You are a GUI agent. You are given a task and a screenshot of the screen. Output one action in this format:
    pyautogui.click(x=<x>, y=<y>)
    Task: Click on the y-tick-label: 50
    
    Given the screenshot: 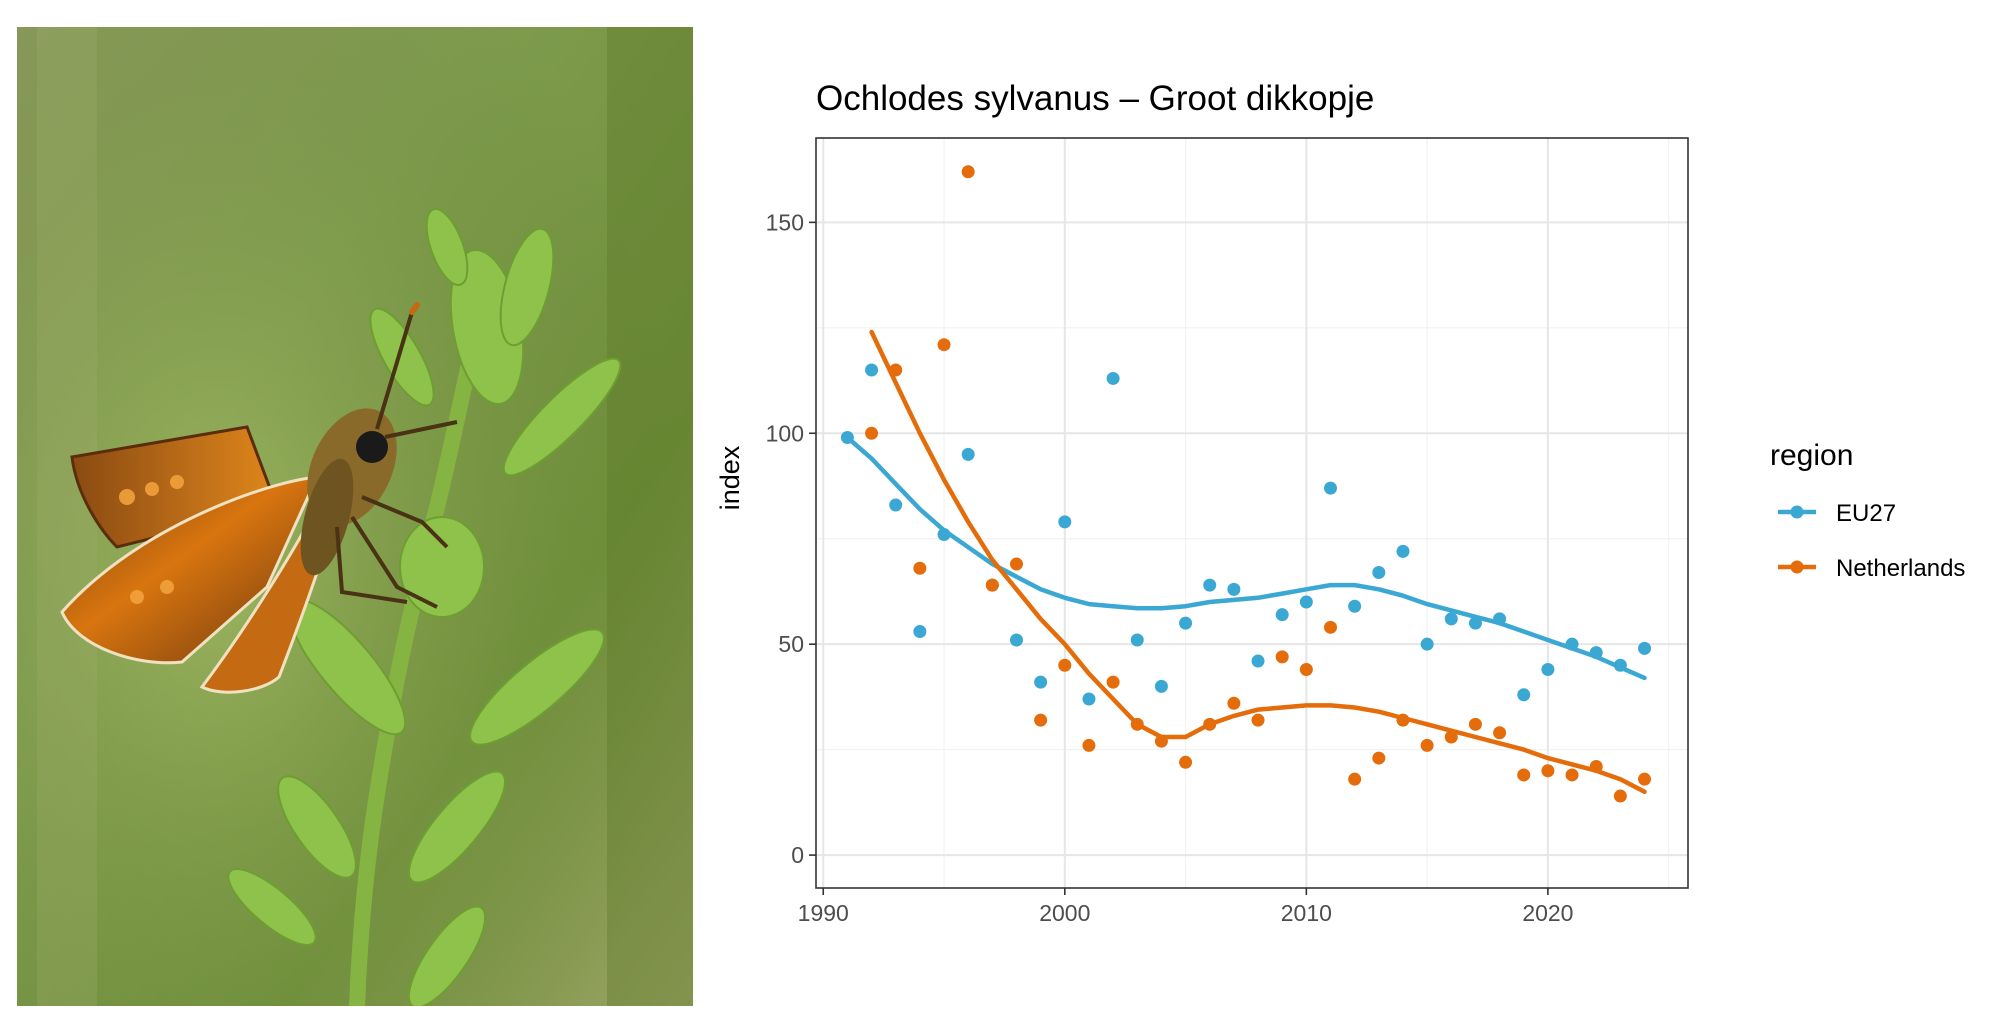 What is the action you would take?
    pyautogui.click(x=791, y=644)
    